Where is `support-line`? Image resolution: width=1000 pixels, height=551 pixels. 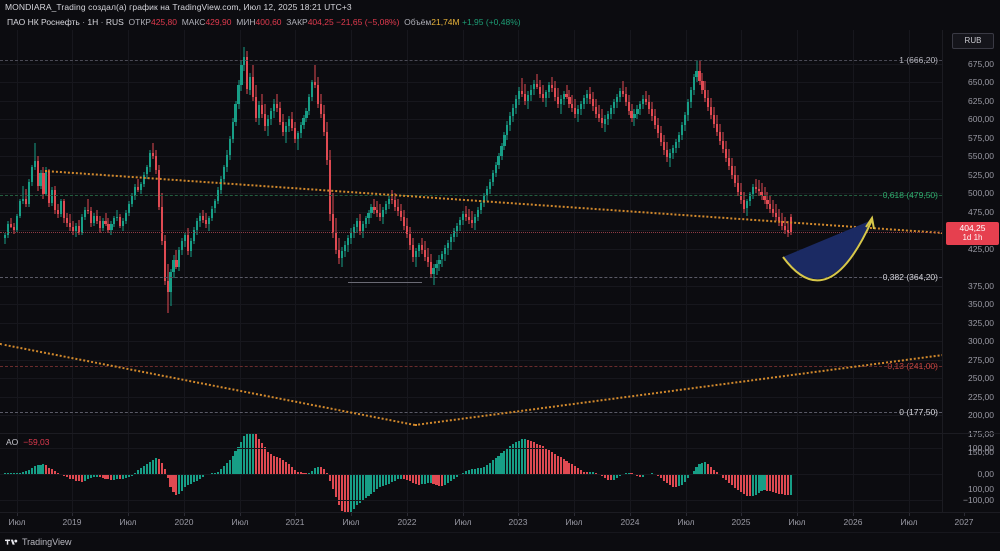 support-line is located at coordinates (385, 282).